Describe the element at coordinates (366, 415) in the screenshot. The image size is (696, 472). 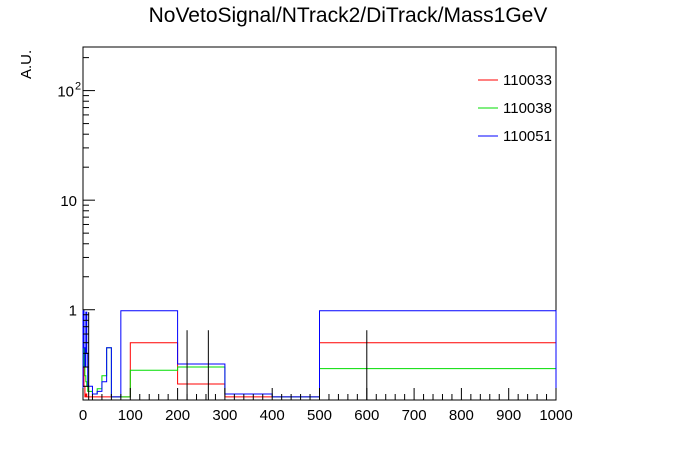
I see `x-tick-label: 600` at that location.